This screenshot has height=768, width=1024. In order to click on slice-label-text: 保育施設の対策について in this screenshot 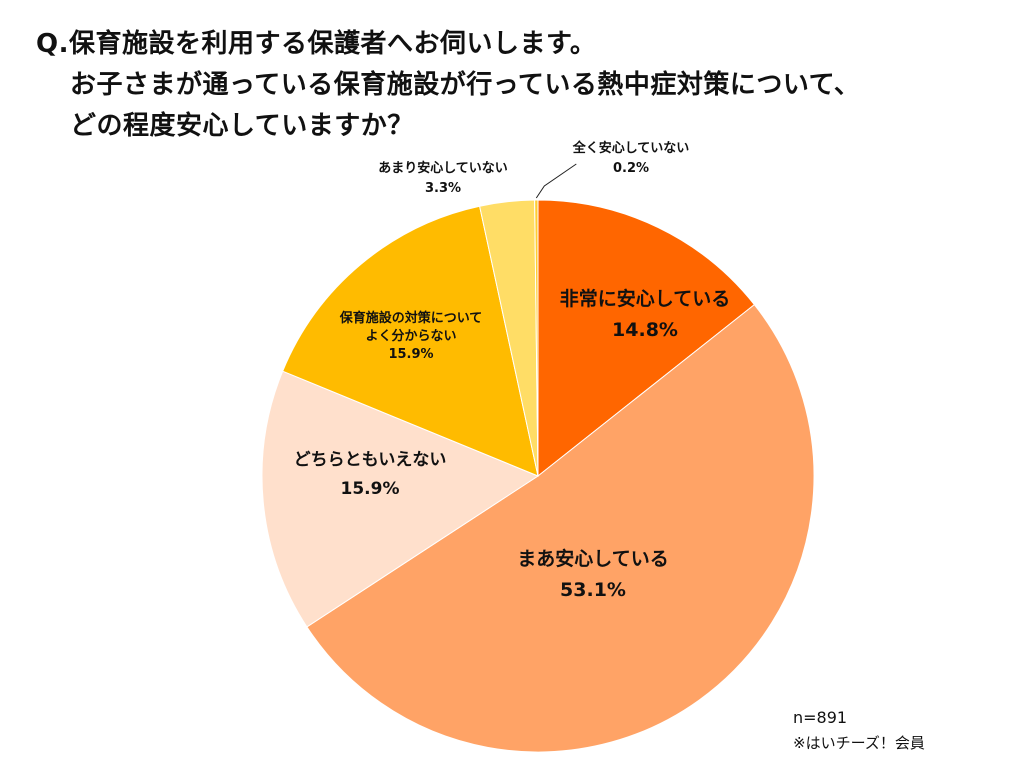, I will do `click(411, 318)`.